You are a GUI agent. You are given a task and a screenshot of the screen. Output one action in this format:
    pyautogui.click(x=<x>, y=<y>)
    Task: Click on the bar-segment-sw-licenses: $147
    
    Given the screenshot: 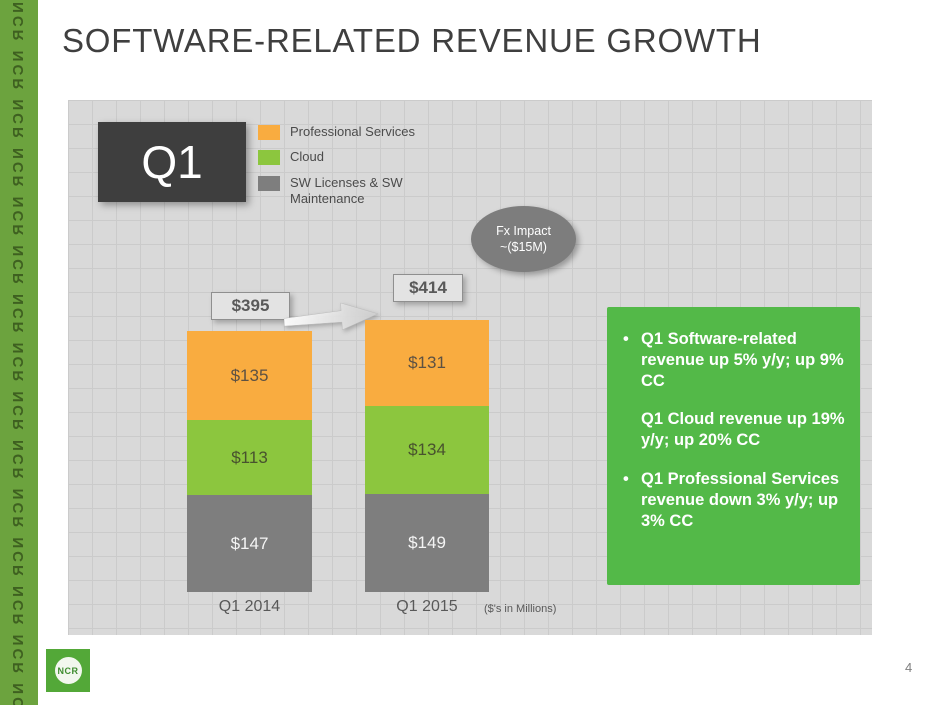 What is the action you would take?
    pyautogui.click(x=249, y=543)
    